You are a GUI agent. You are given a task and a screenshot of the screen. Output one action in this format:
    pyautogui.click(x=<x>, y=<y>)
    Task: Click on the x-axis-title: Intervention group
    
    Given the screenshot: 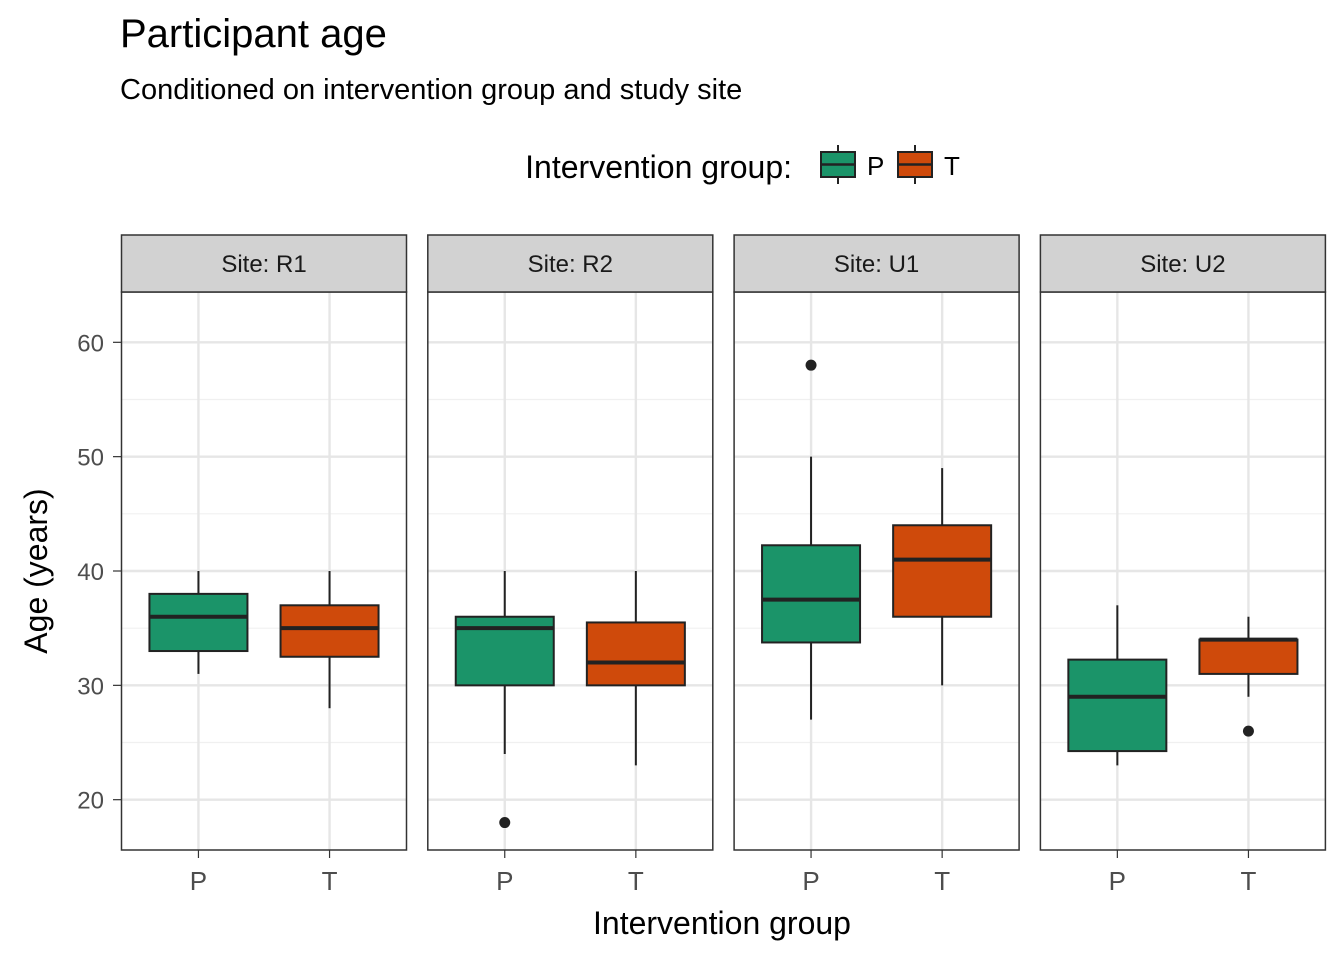 What is the action you would take?
    pyautogui.click(x=722, y=923)
    